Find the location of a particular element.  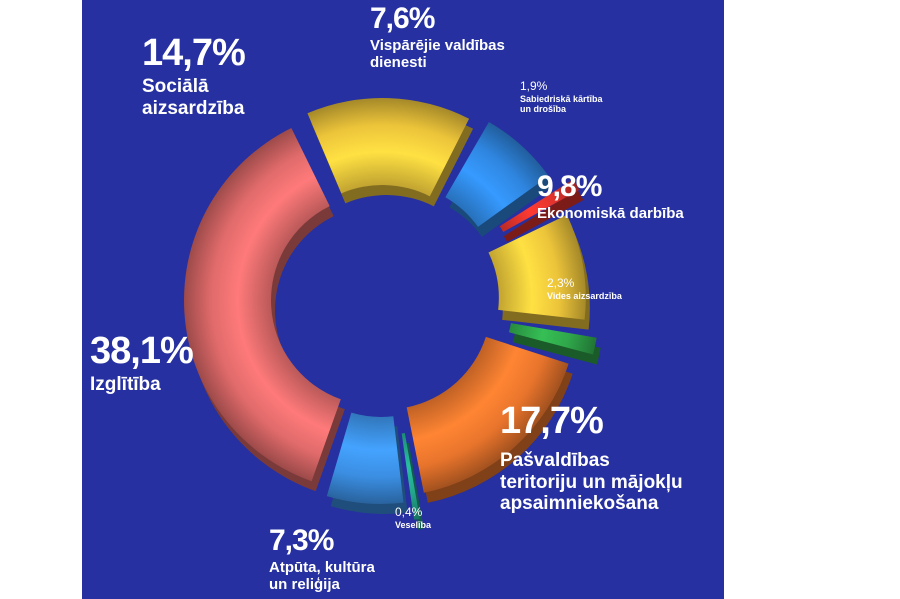

label-visparejie-dienesti: 7,6% Vispārējie valdības dienesti is located at coordinates (437, 36).